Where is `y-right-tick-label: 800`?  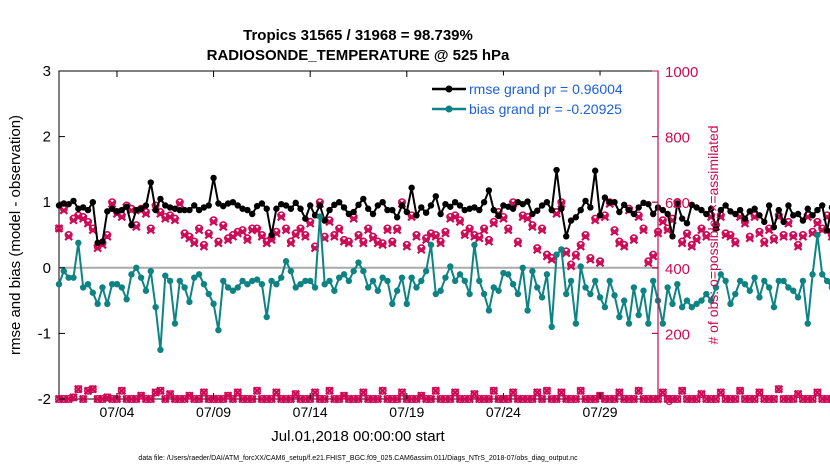
y-right-tick-label: 800 is located at coordinates (677, 138).